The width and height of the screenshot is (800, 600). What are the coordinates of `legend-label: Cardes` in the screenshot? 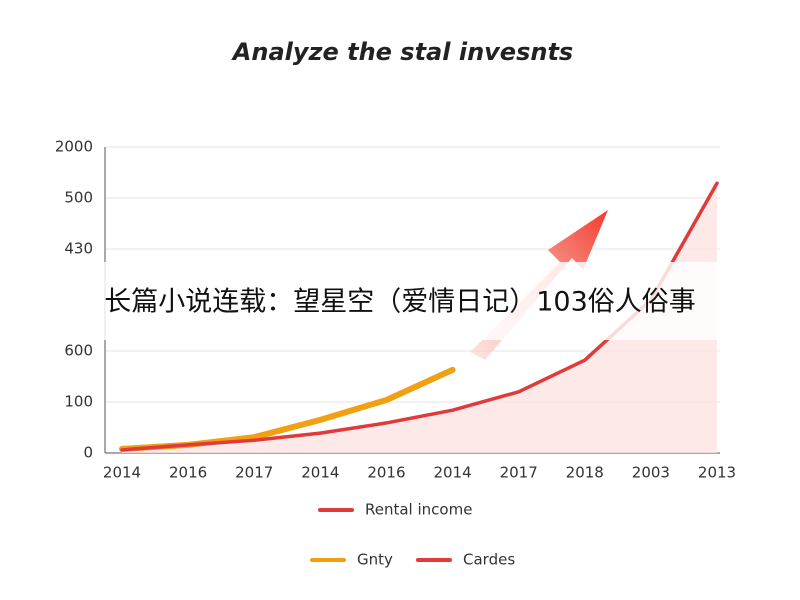 It's located at (489, 560).